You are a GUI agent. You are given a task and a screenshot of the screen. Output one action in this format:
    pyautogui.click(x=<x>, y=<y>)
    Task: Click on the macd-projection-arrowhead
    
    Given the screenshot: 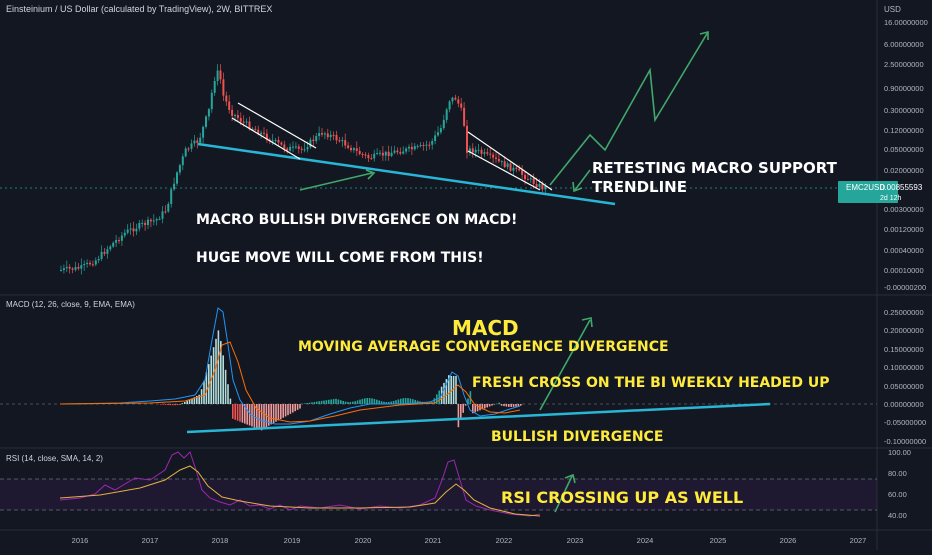 What is the action you would take?
    pyautogui.click(x=587, y=322)
    